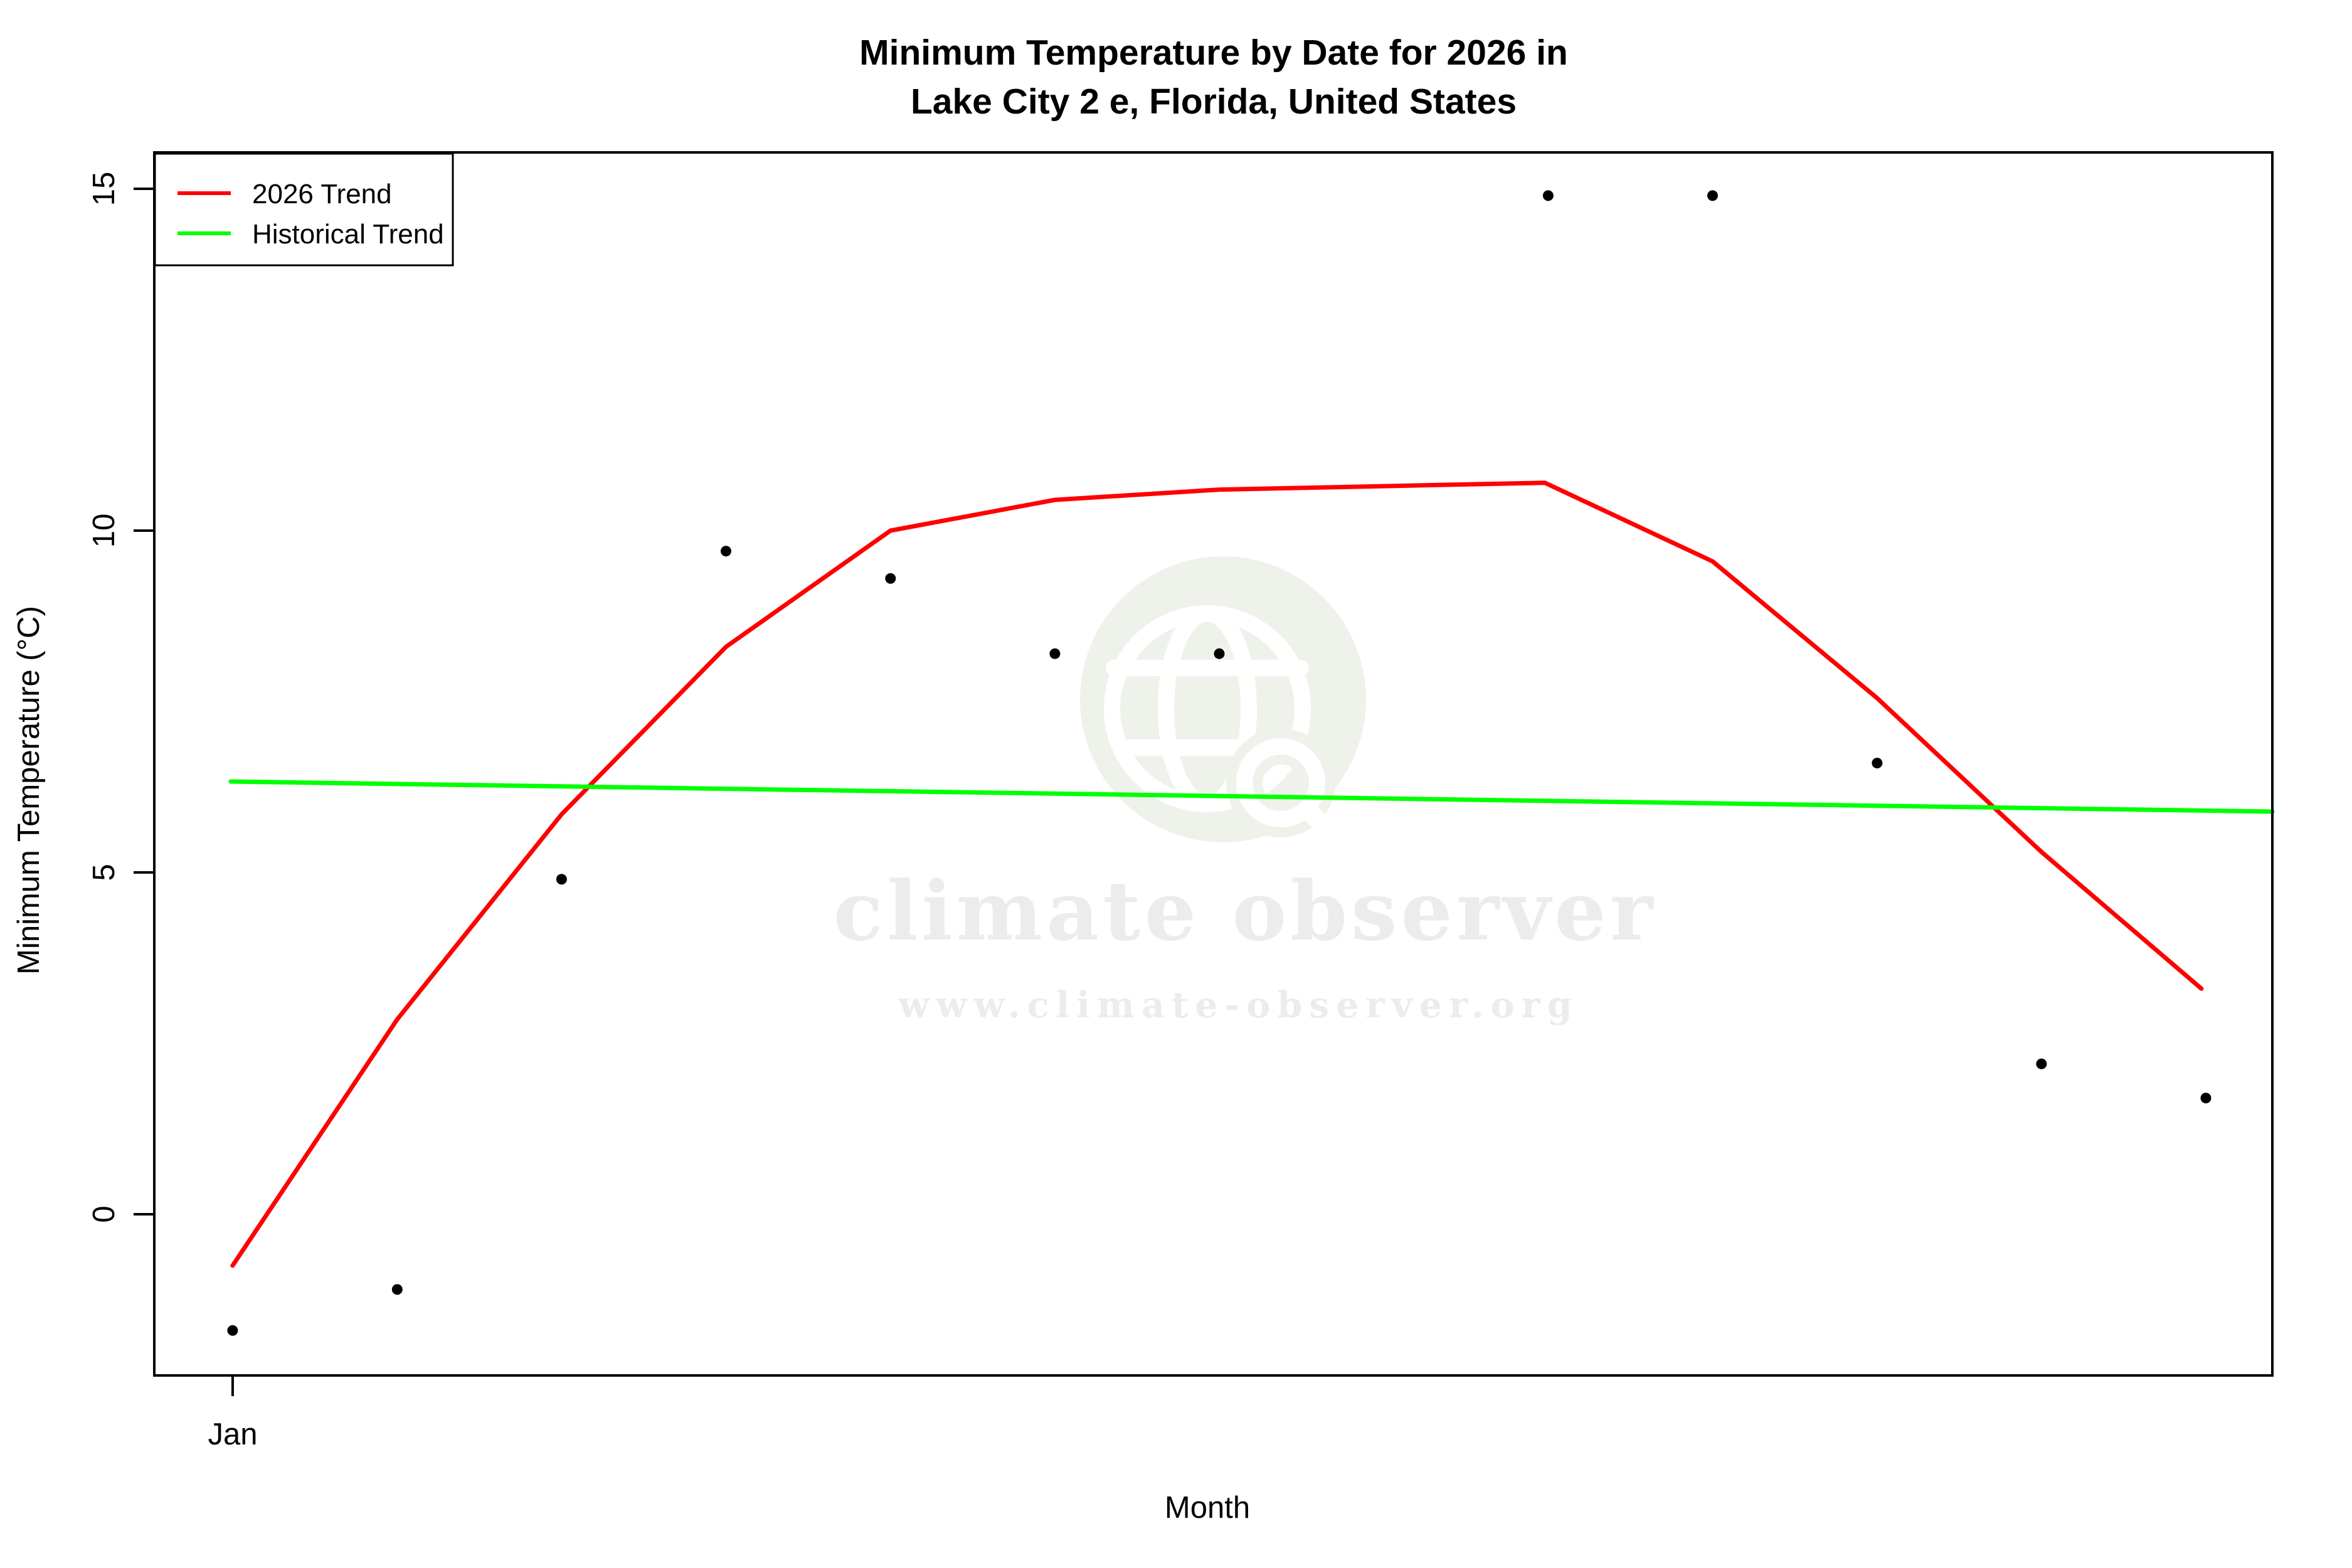 Image resolution: width=2352 pixels, height=1568 pixels. Describe the element at coordinates (1213, 53) in the screenshot. I see `chart-title-line1: Minimum Temperature by Date for 2026 in` at that location.